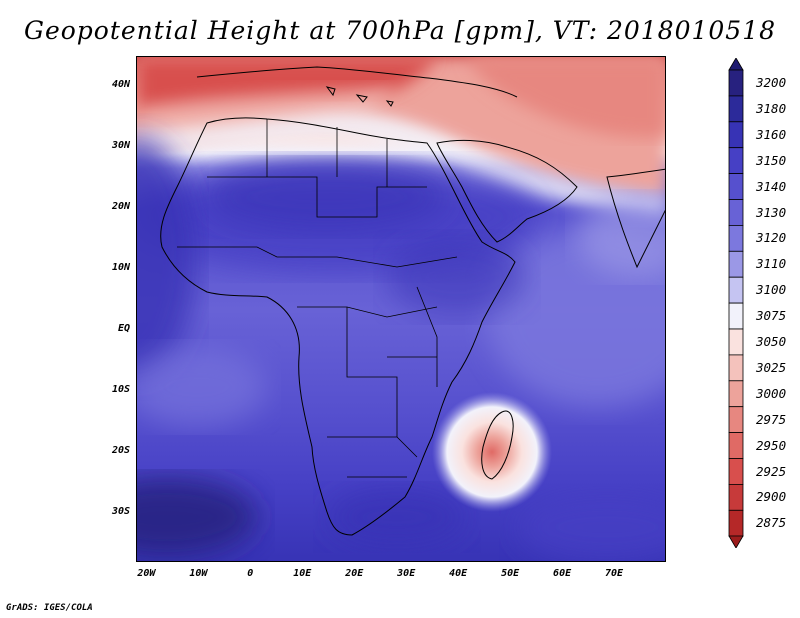 The height and width of the screenshot is (618, 800). What do you see at coordinates (202, 387) in the screenshot?
I see `gulf-of-guinea-field` at bounding box center [202, 387].